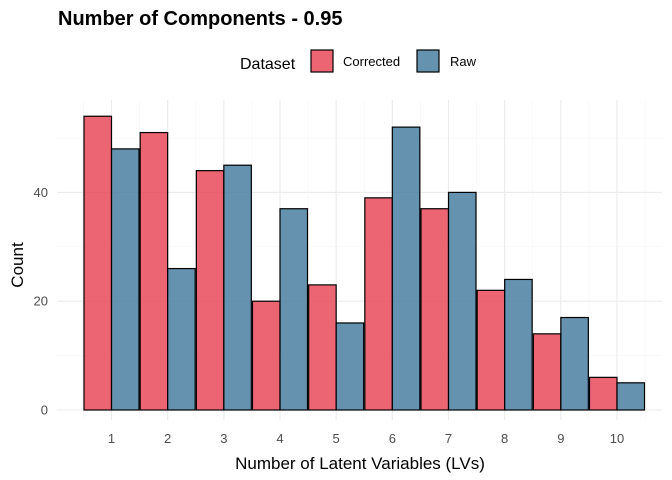 This screenshot has height=480, width=672. I want to click on y-tick-label: 20, so click(41, 301).